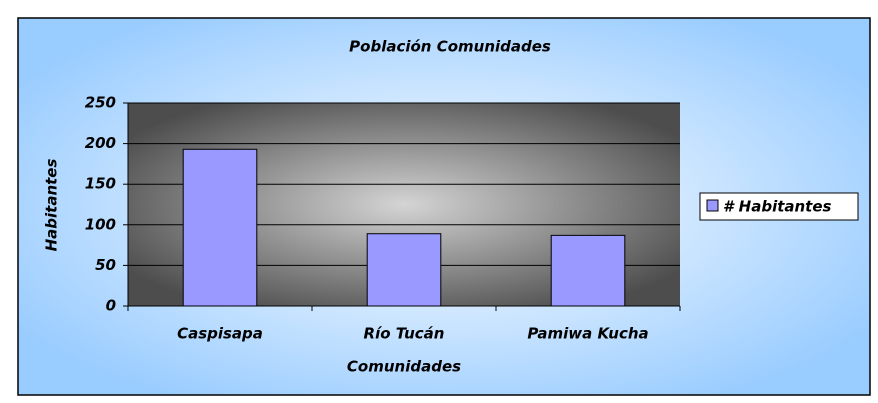 Image resolution: width=878 pixels, height=403 pixels. Describe the element at coordinates (100, 103) in the screenshot. I see `y-tick-label: 250` at that location.